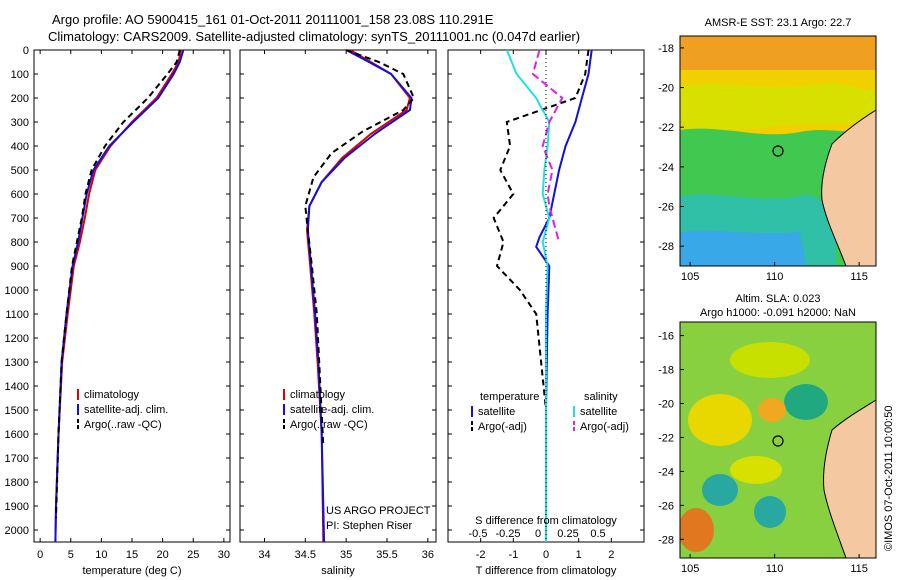 The height and width of the screenshot is (580, 900). What do you see at coordinates (264, 555) in the screenshot?
I see `x-tick-label: 34` at bounding box center [264, 555].